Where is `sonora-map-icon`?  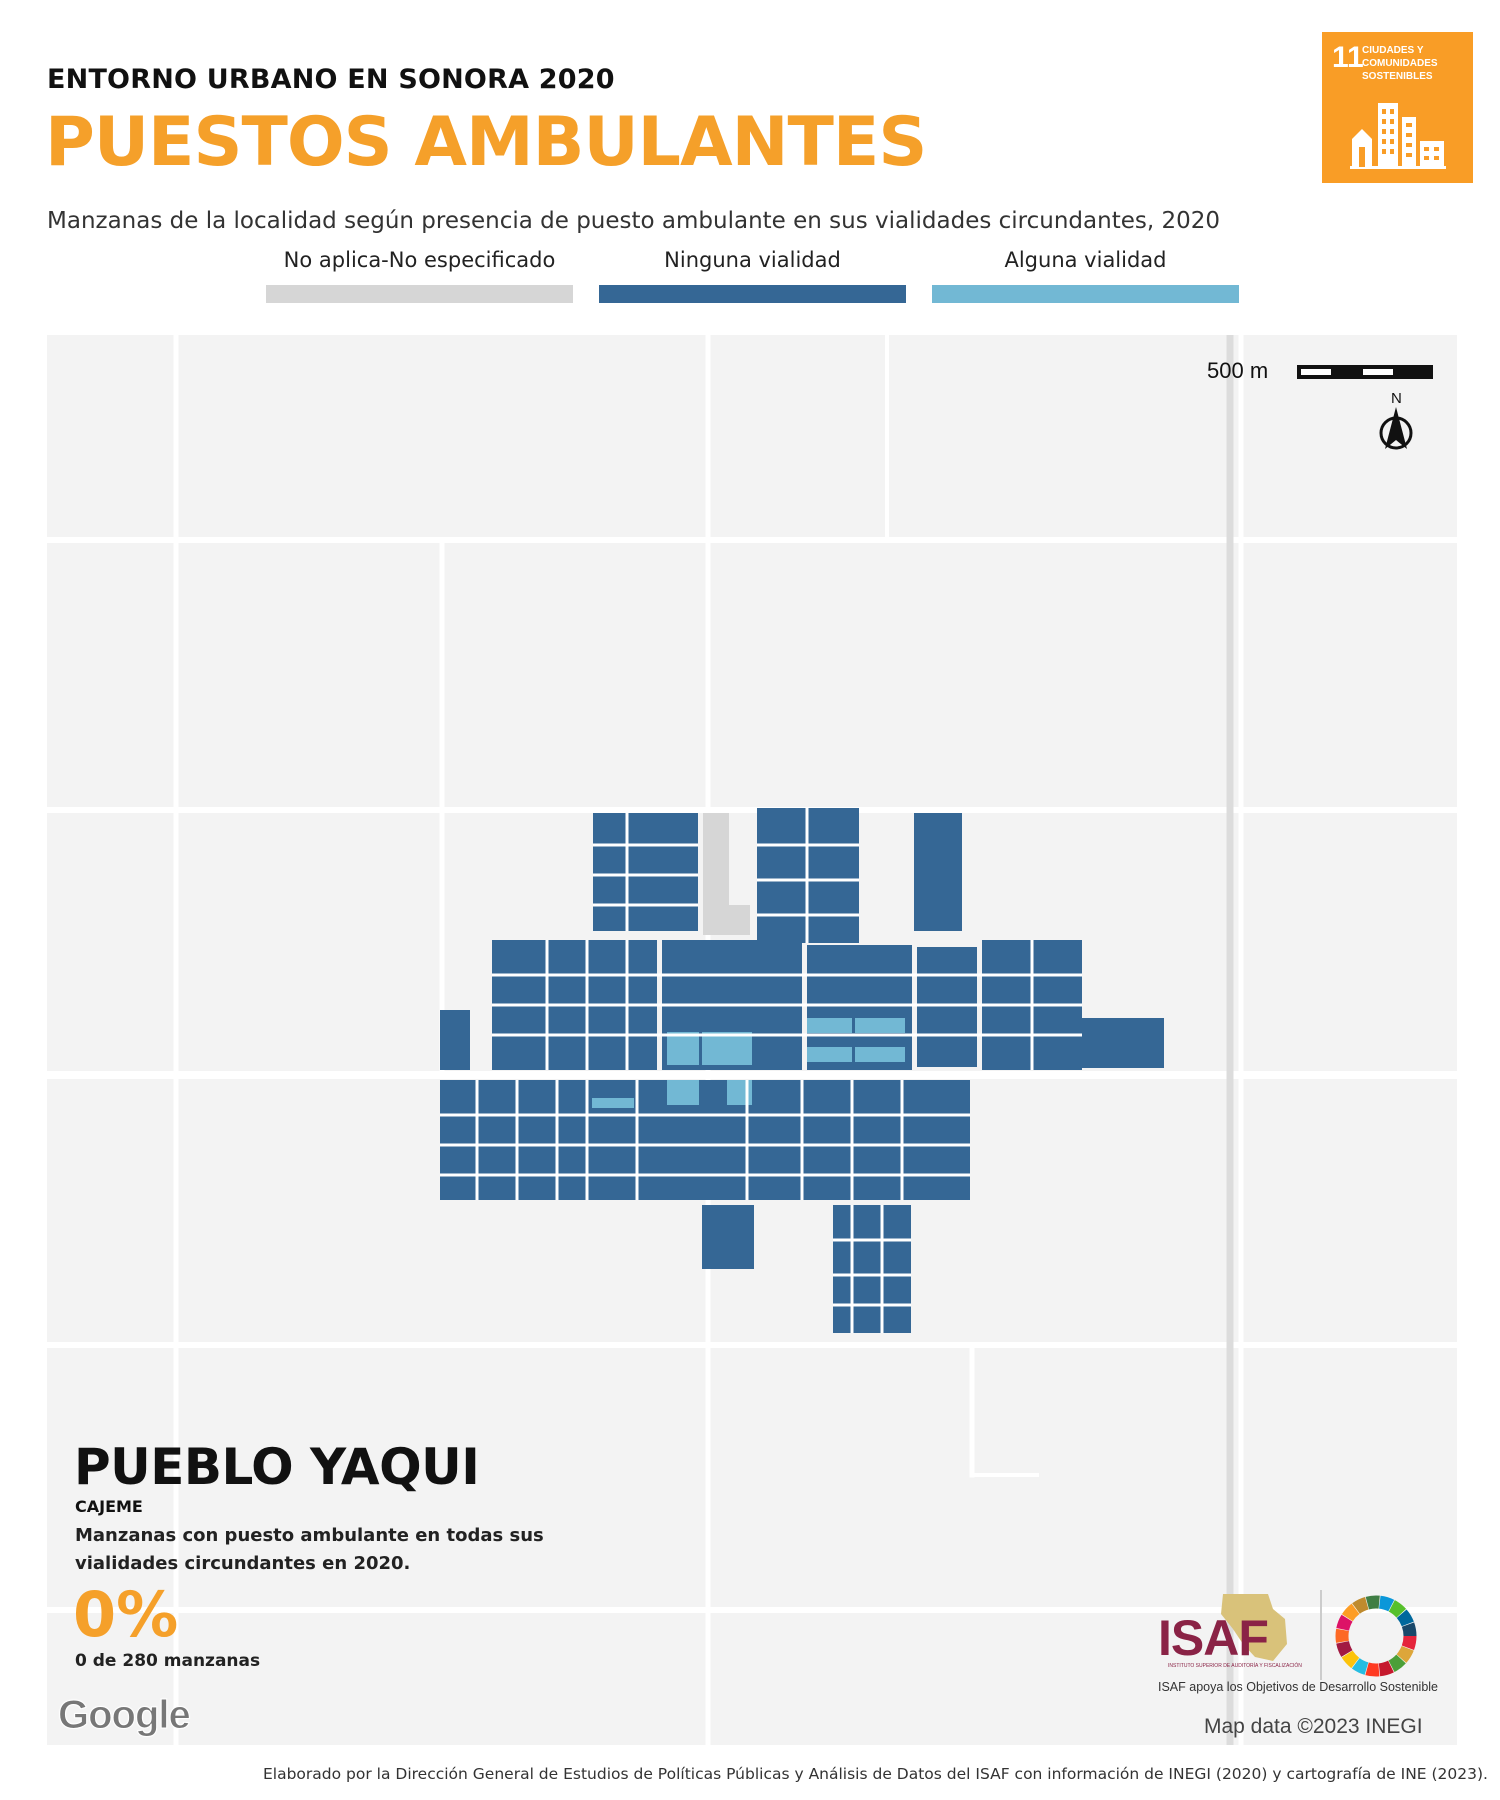
sonora-map-icon is located at coordinates (1254, 1627).